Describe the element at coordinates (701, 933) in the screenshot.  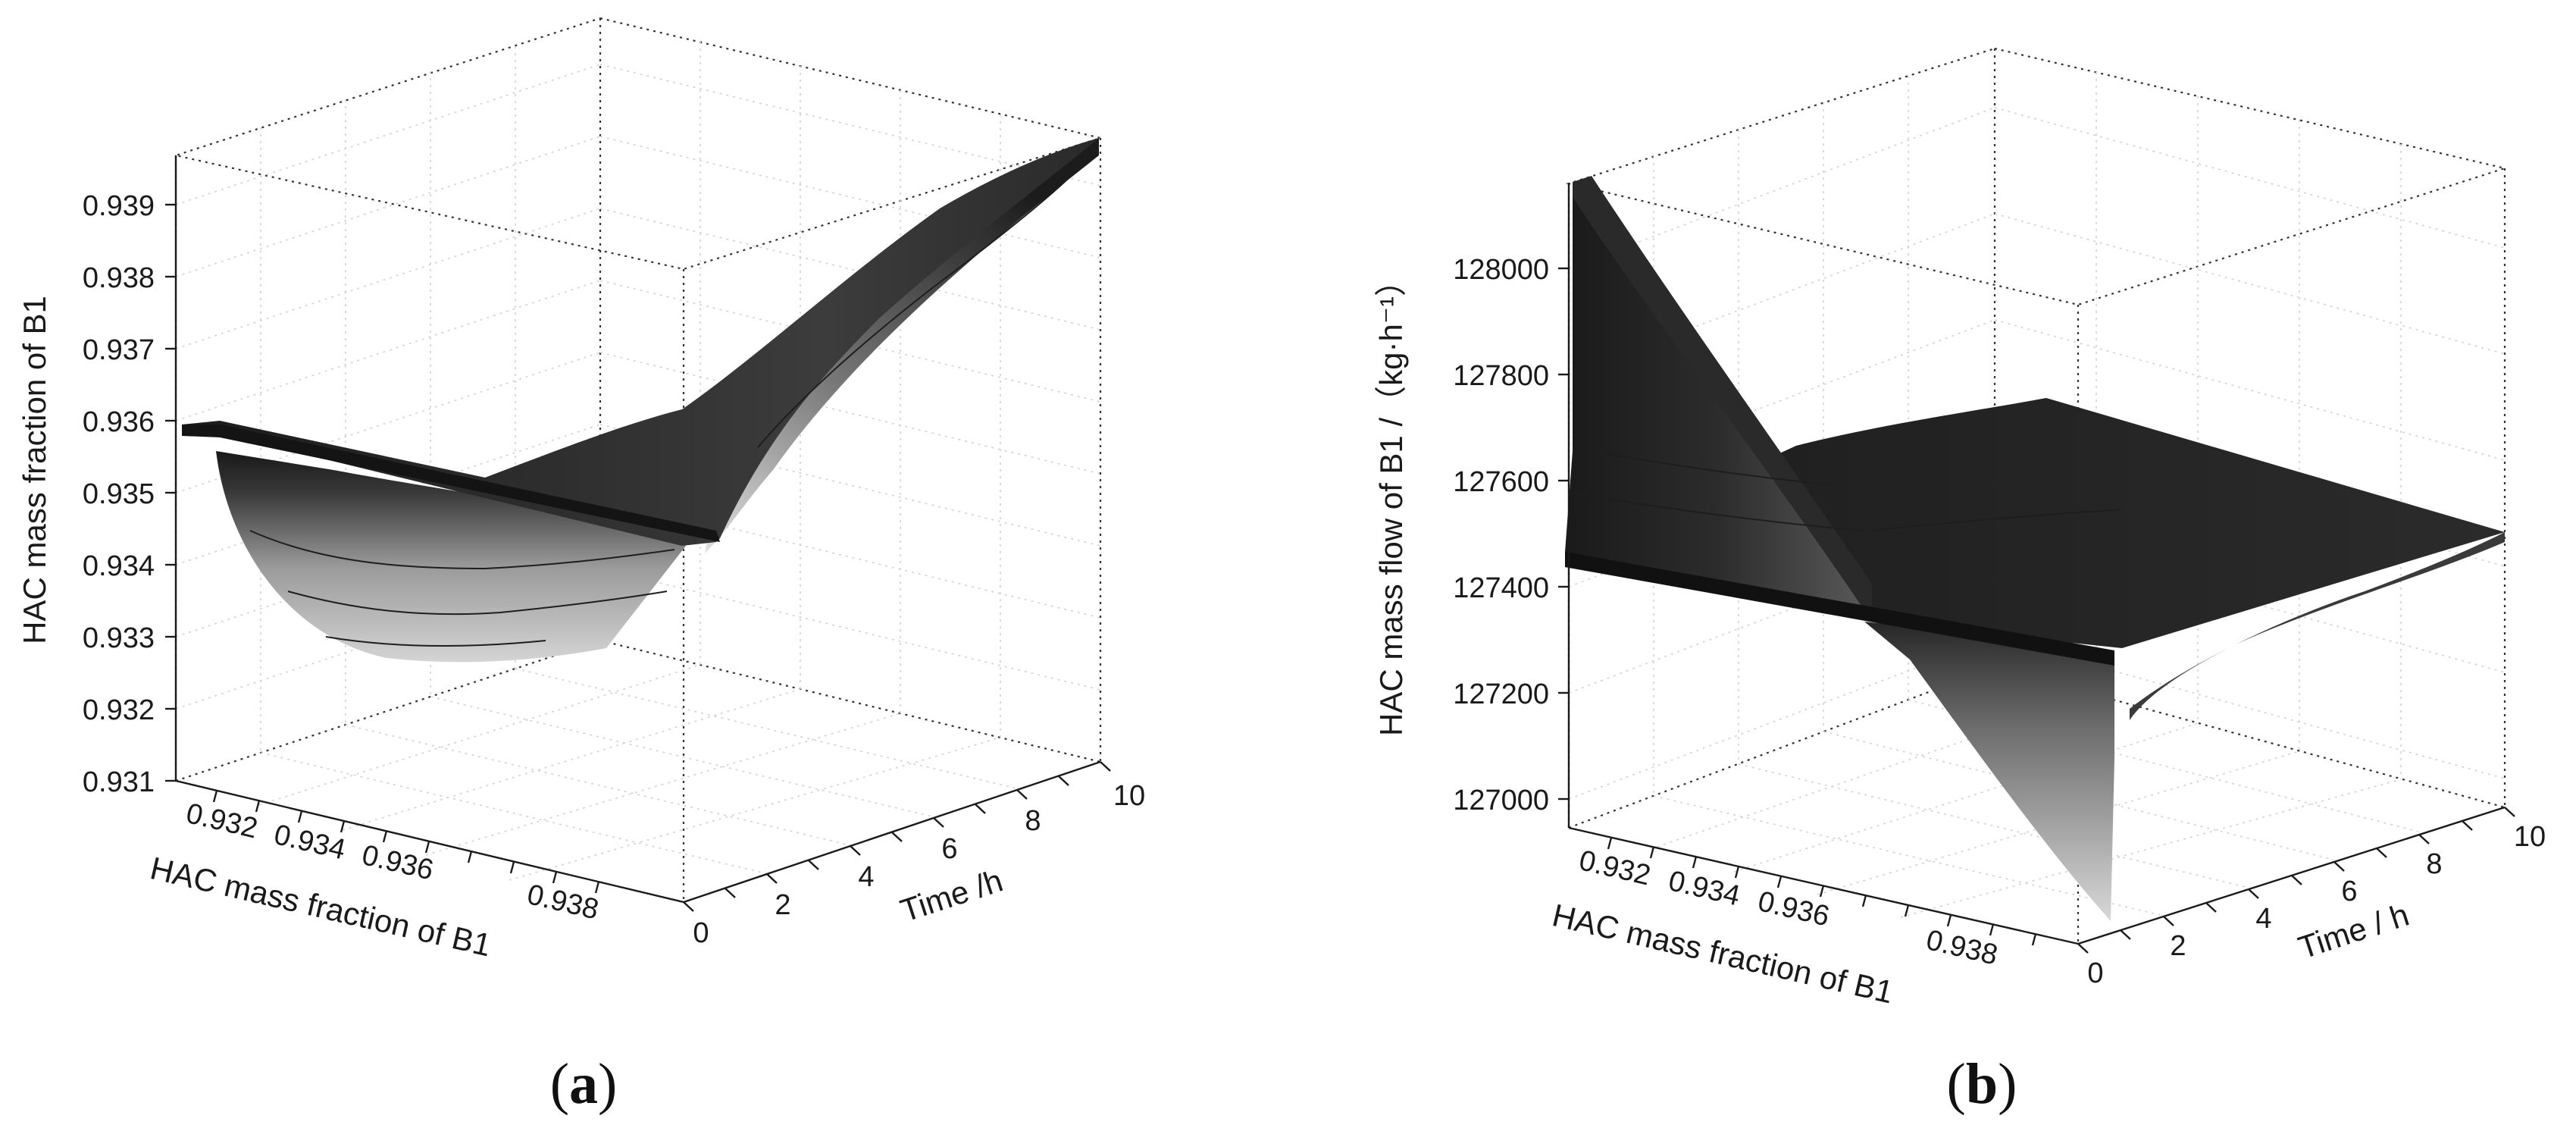
I see `chart-a-y-tick: 0` at that location.